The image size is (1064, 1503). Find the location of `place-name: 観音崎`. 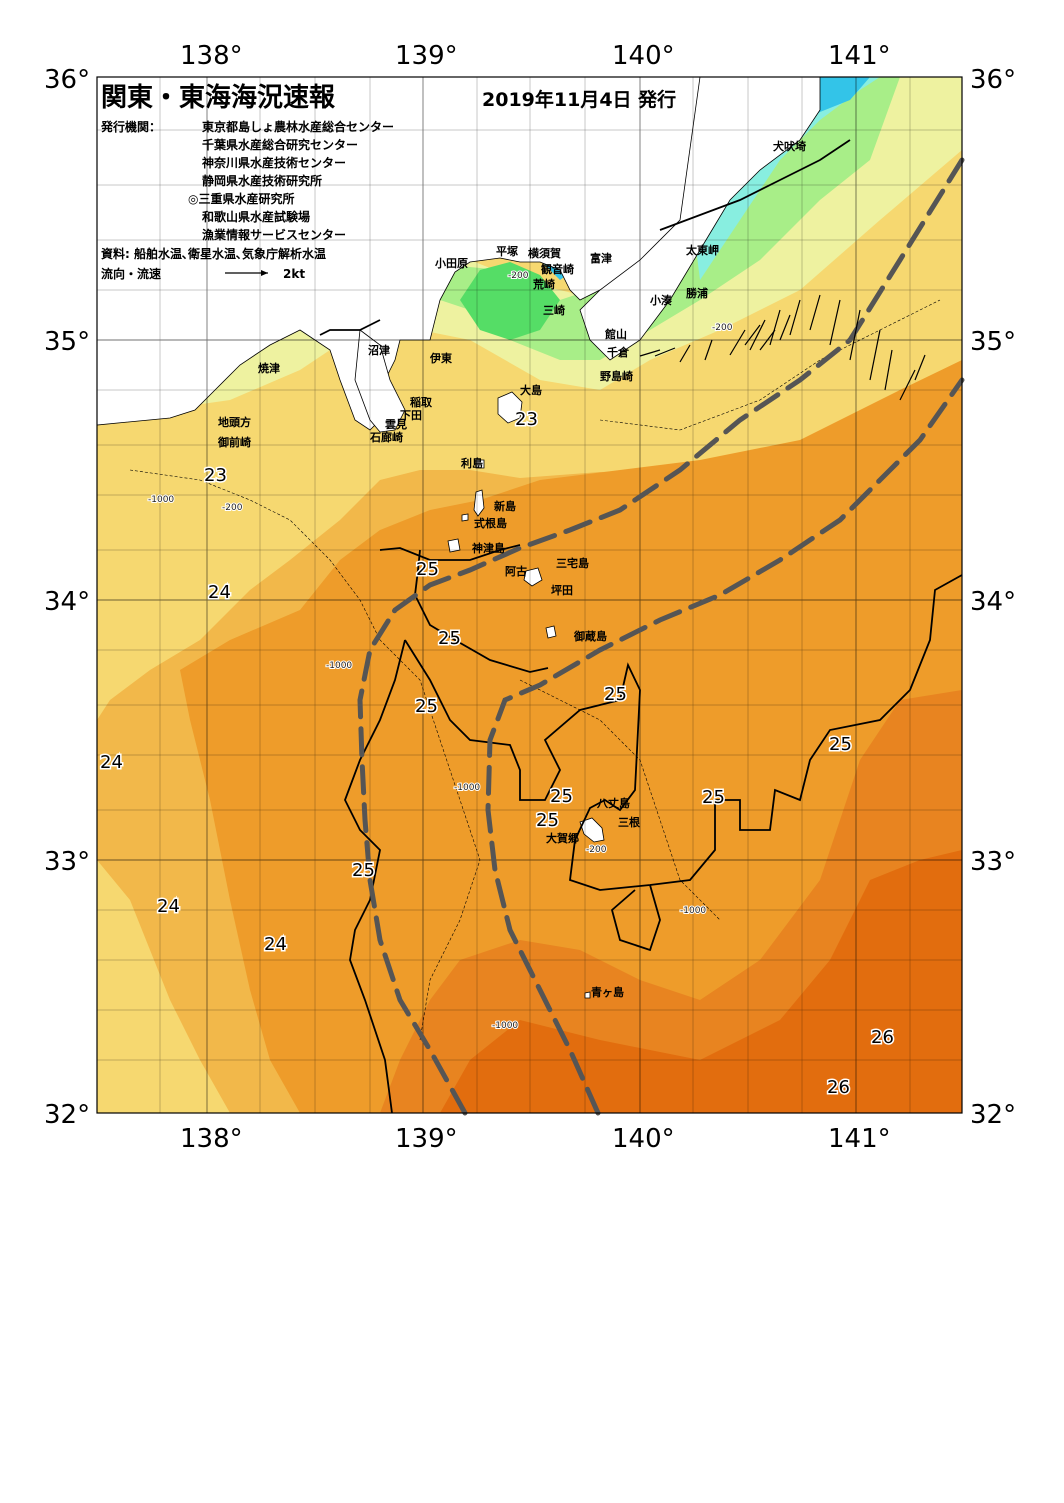

place-name: 観音崎 is located at coordinates (557, 269).